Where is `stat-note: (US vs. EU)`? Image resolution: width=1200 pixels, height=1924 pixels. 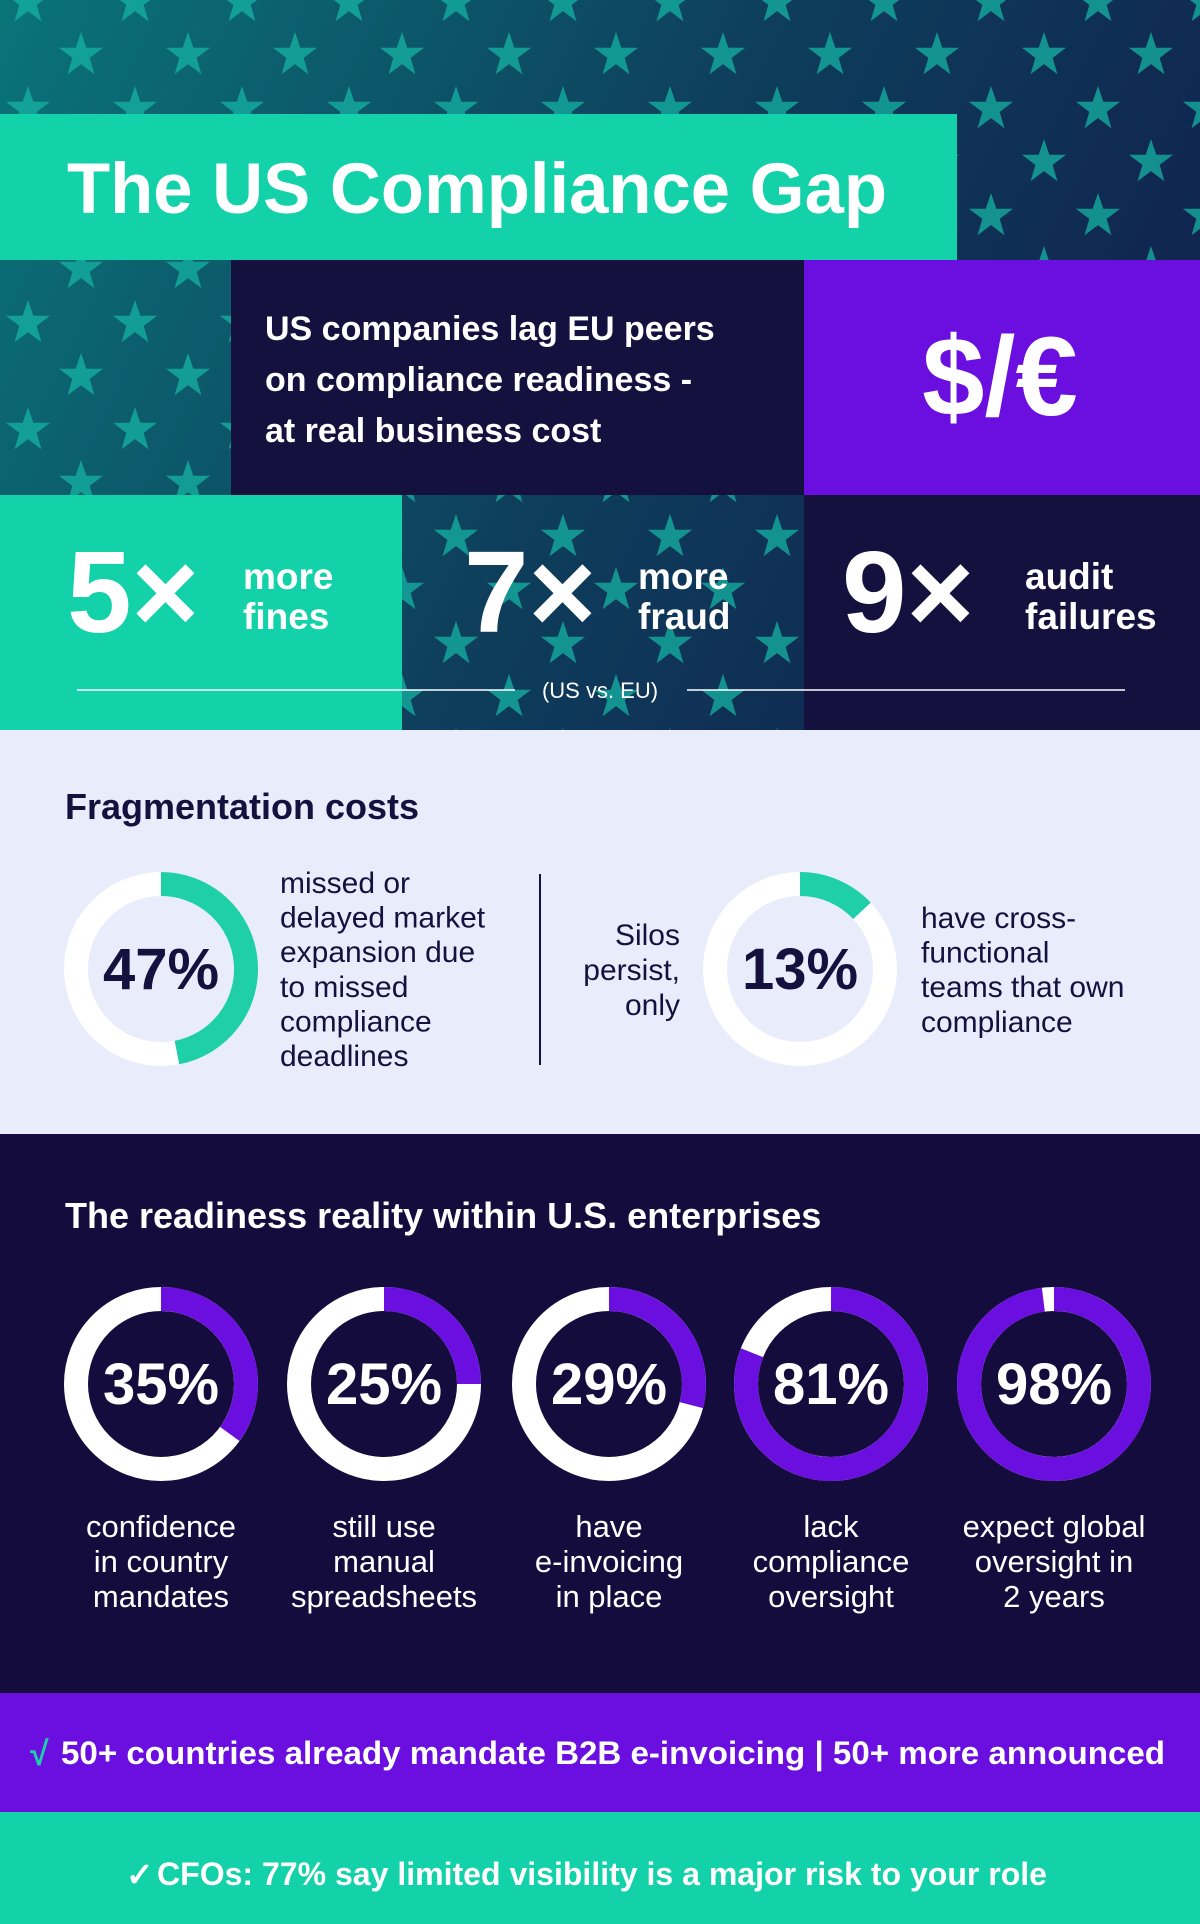 stat-note: (US vs. EU) is located at coordinates (600, 690).